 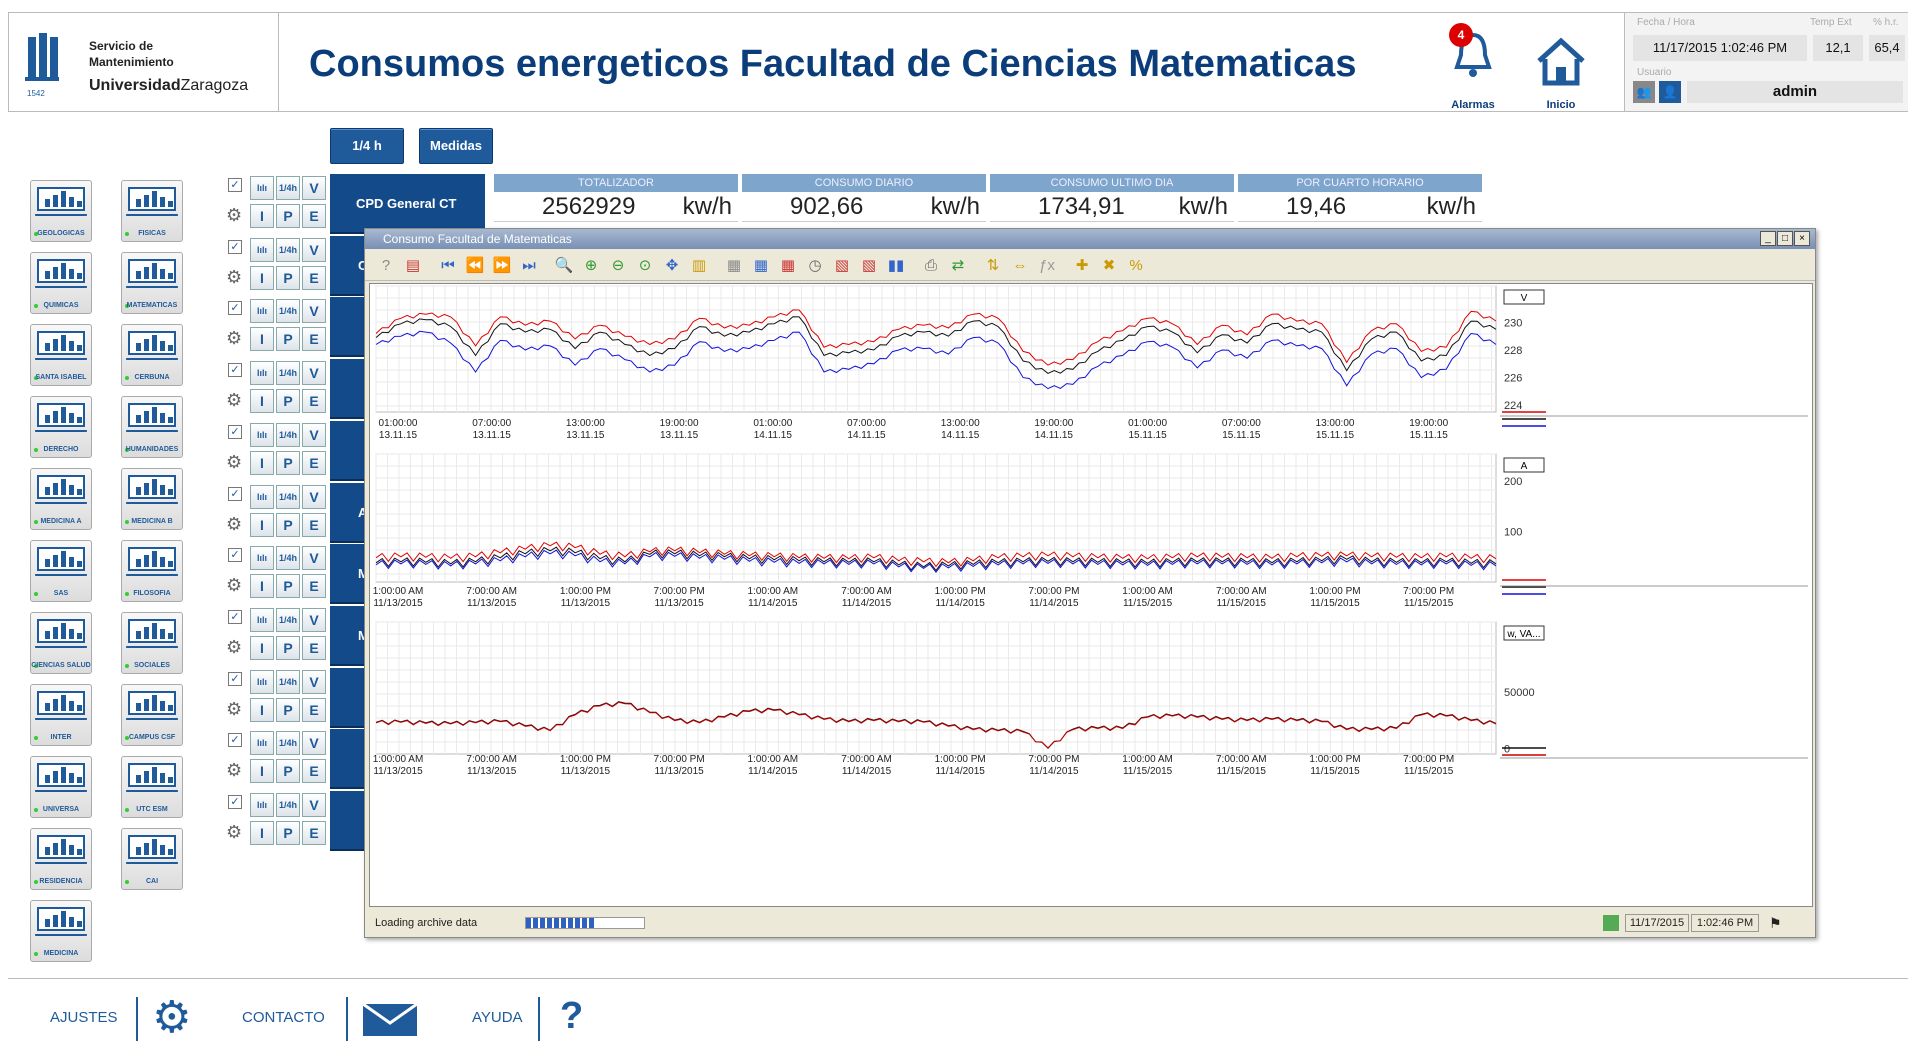 What do you see at coordinates (152, 571) in the screenshot?
I see `building-button: FILOSOFIA` at bounding box center [152, 571].